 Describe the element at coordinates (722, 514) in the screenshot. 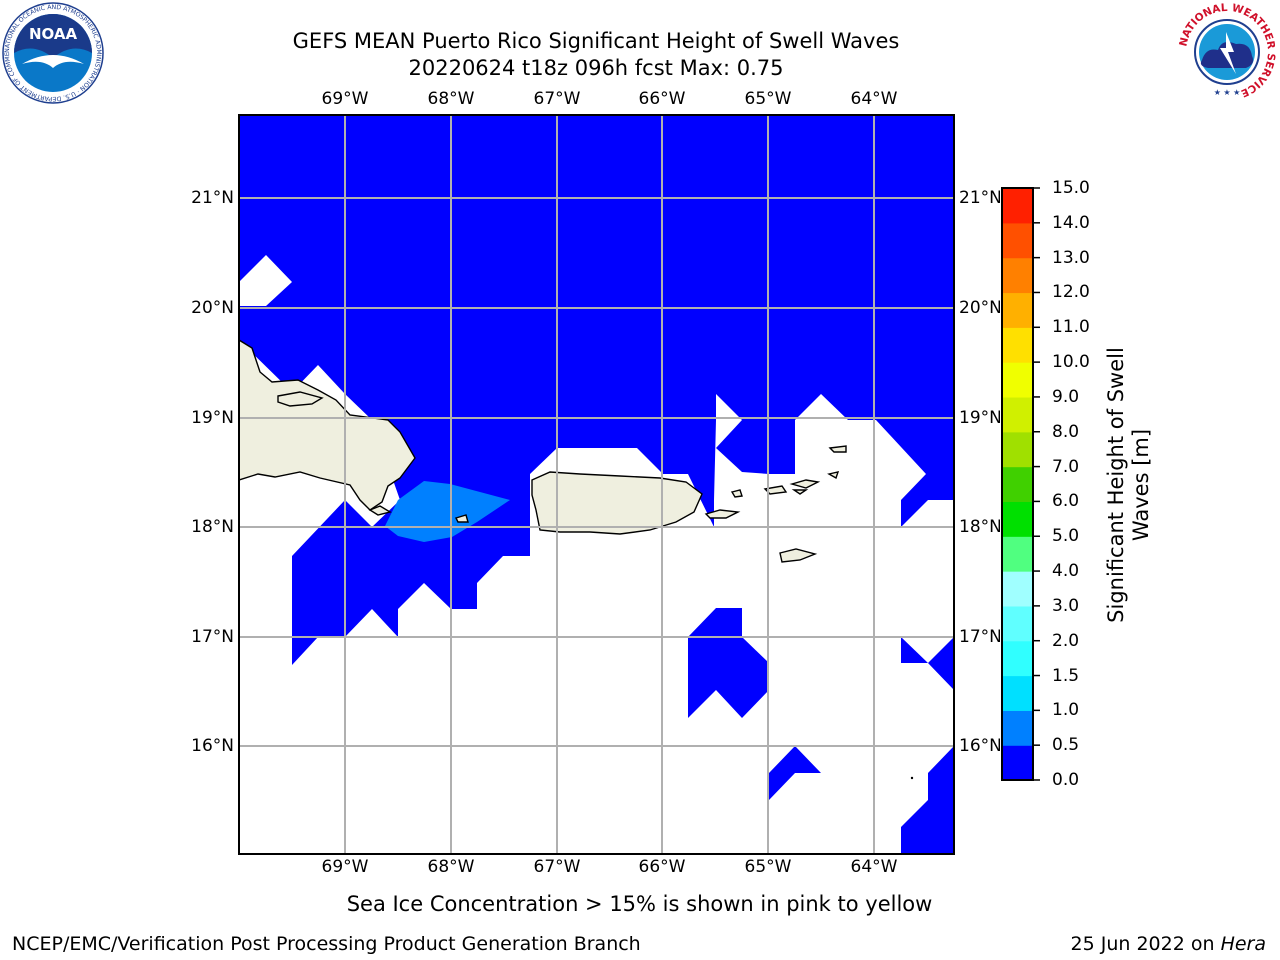

I see `land-vieques` at that location.